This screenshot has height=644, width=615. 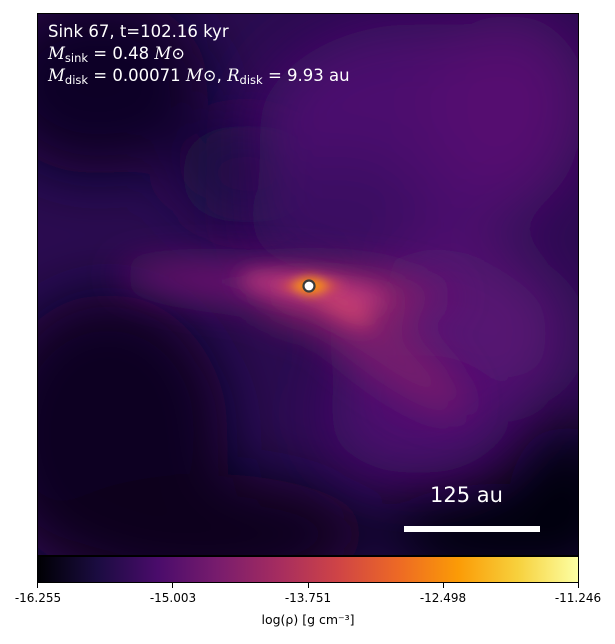 What do you see at coordinates (308, 569) in the screenshot?
I see `colorbar` at bounding box center [308, 569].